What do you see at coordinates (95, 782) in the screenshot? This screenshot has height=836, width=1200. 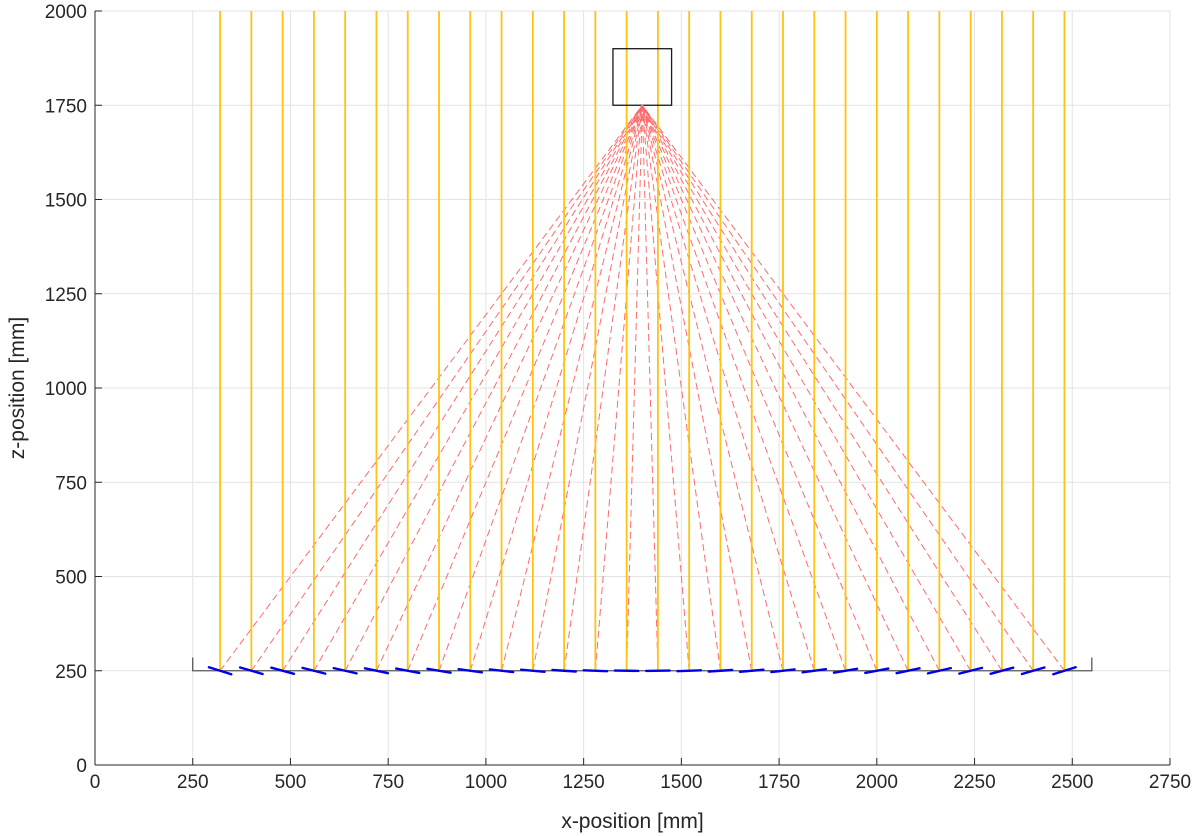 I see `x-tick-label-0: 0` at bounding box center [95, 782].